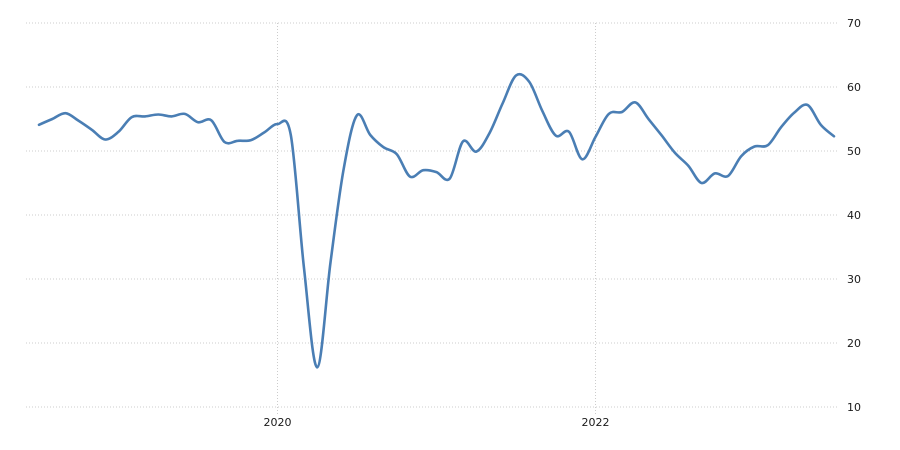 This screenshot has height=450, width=900. I want to click on y-axis-label: 70, so click(854, 23).